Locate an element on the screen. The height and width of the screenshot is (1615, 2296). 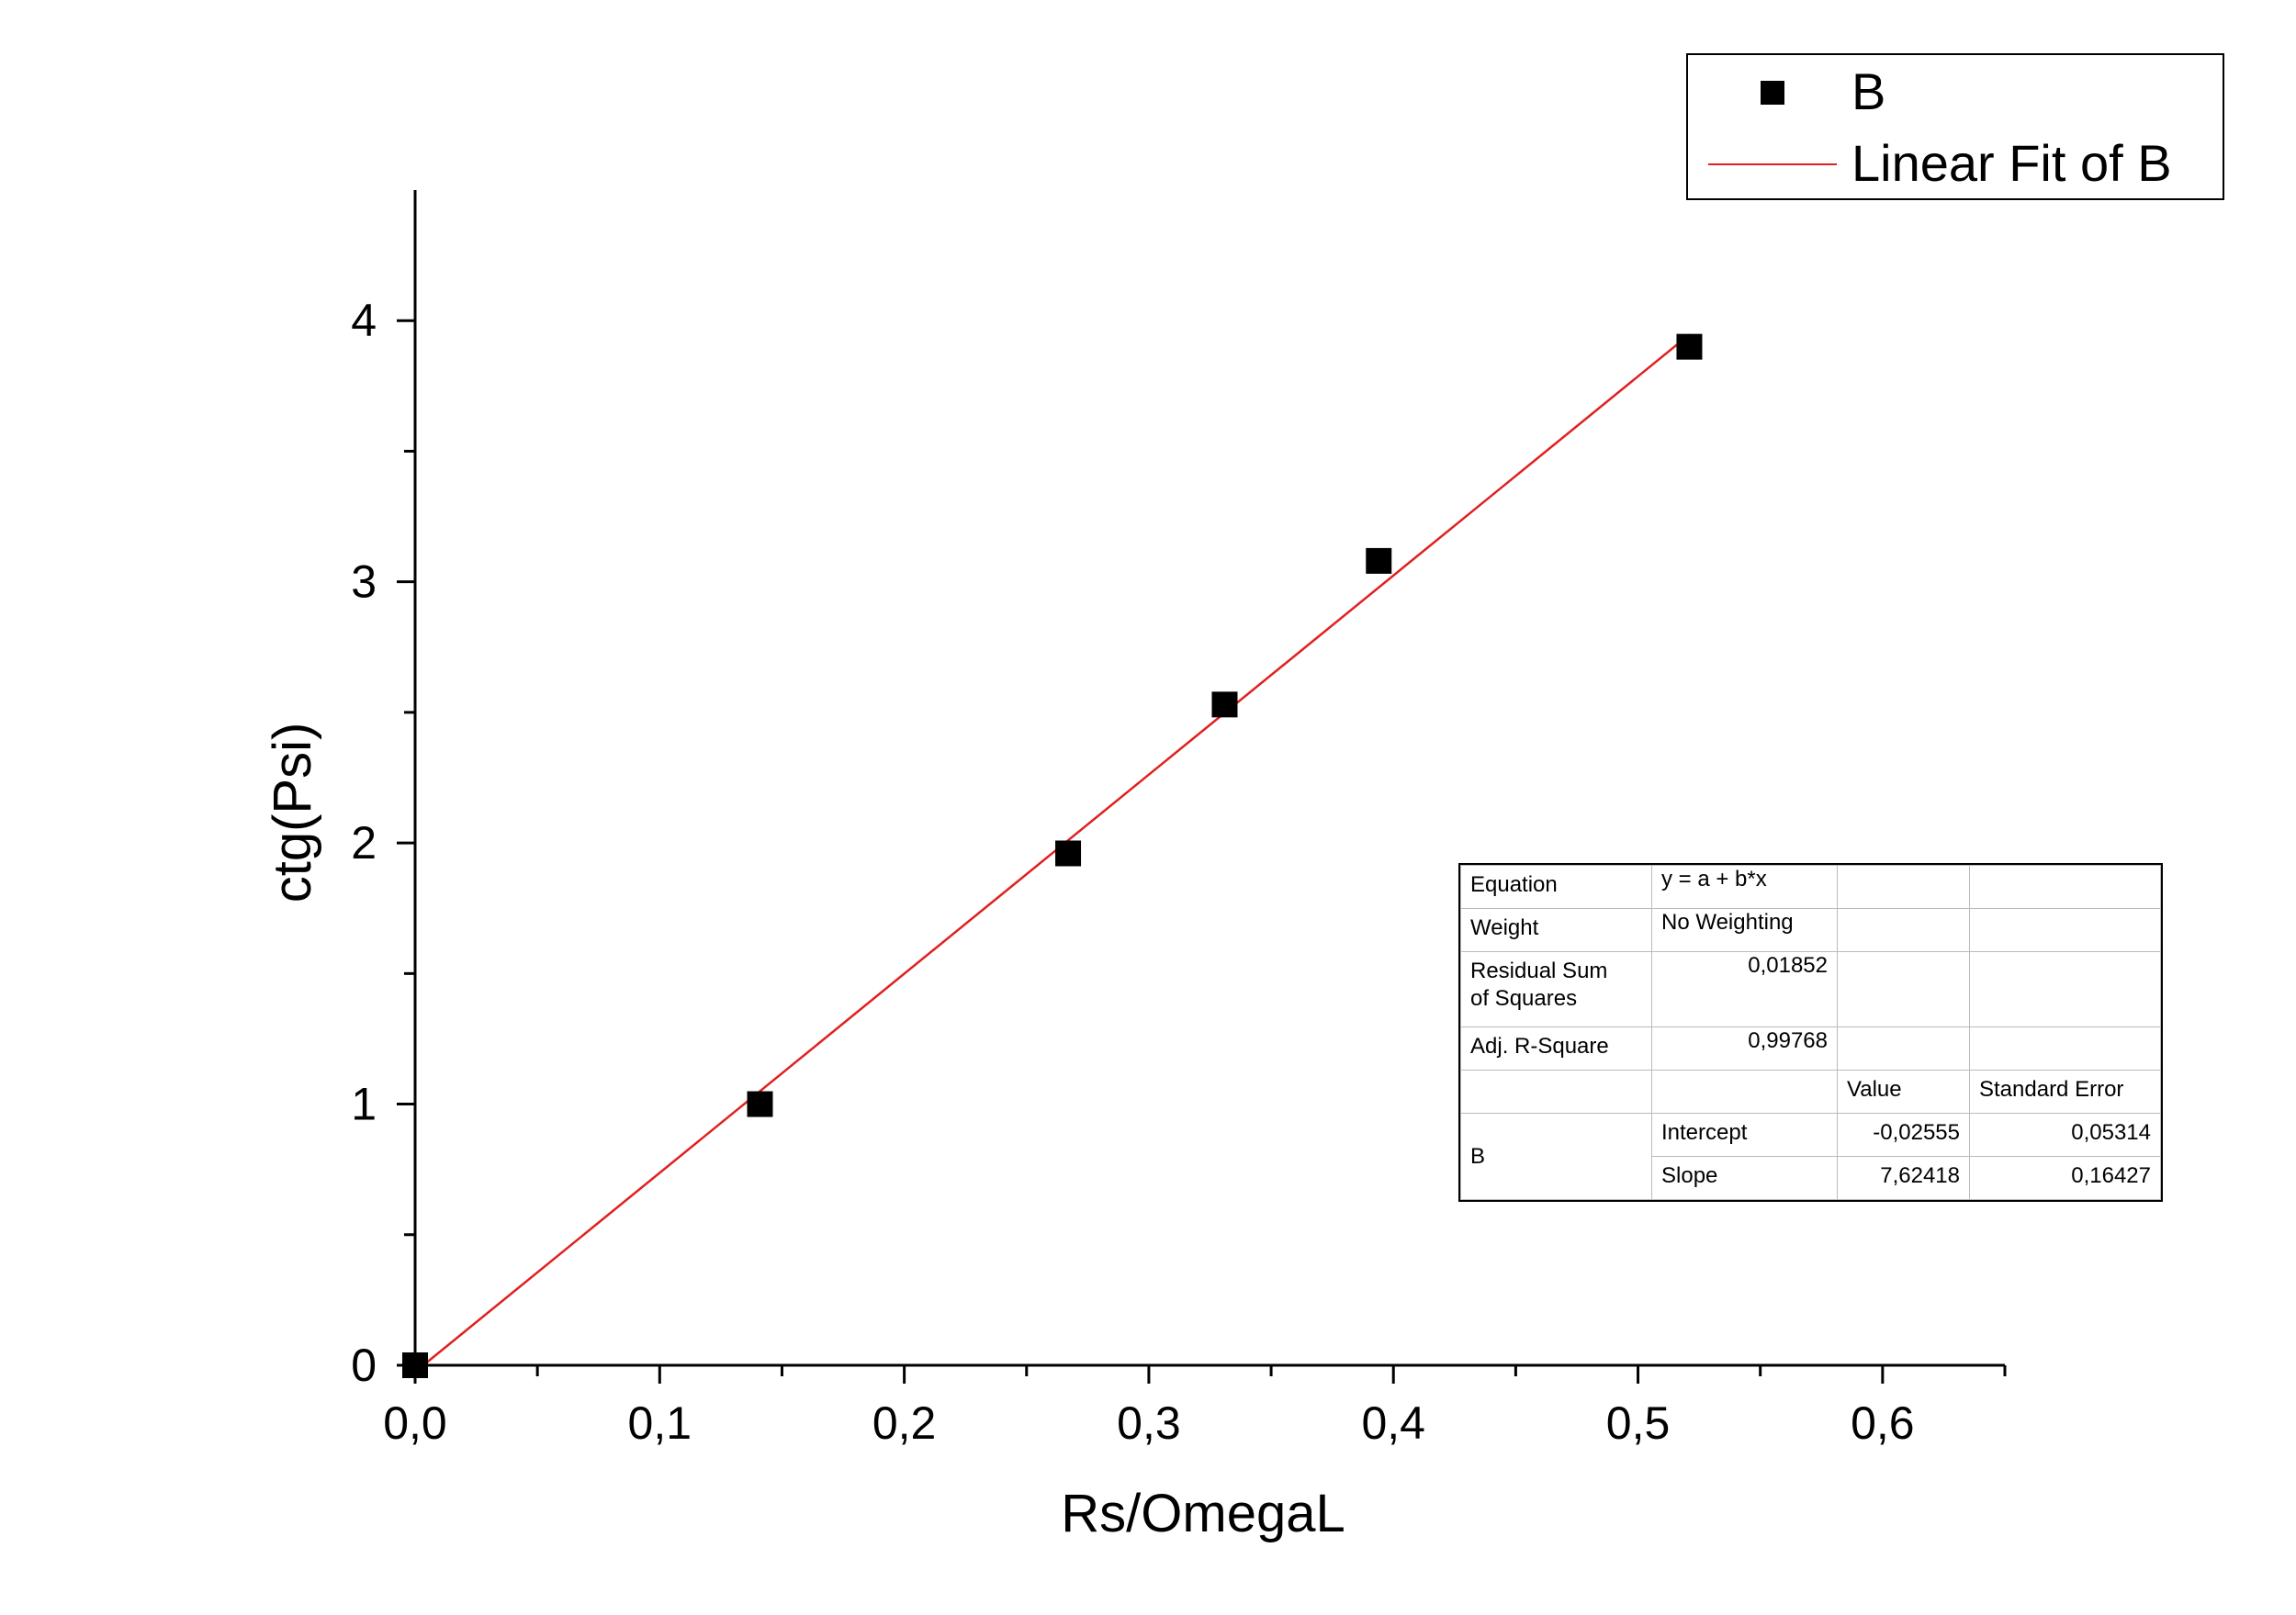
y-tick-label: 2 is located at coordinates (364, 843).